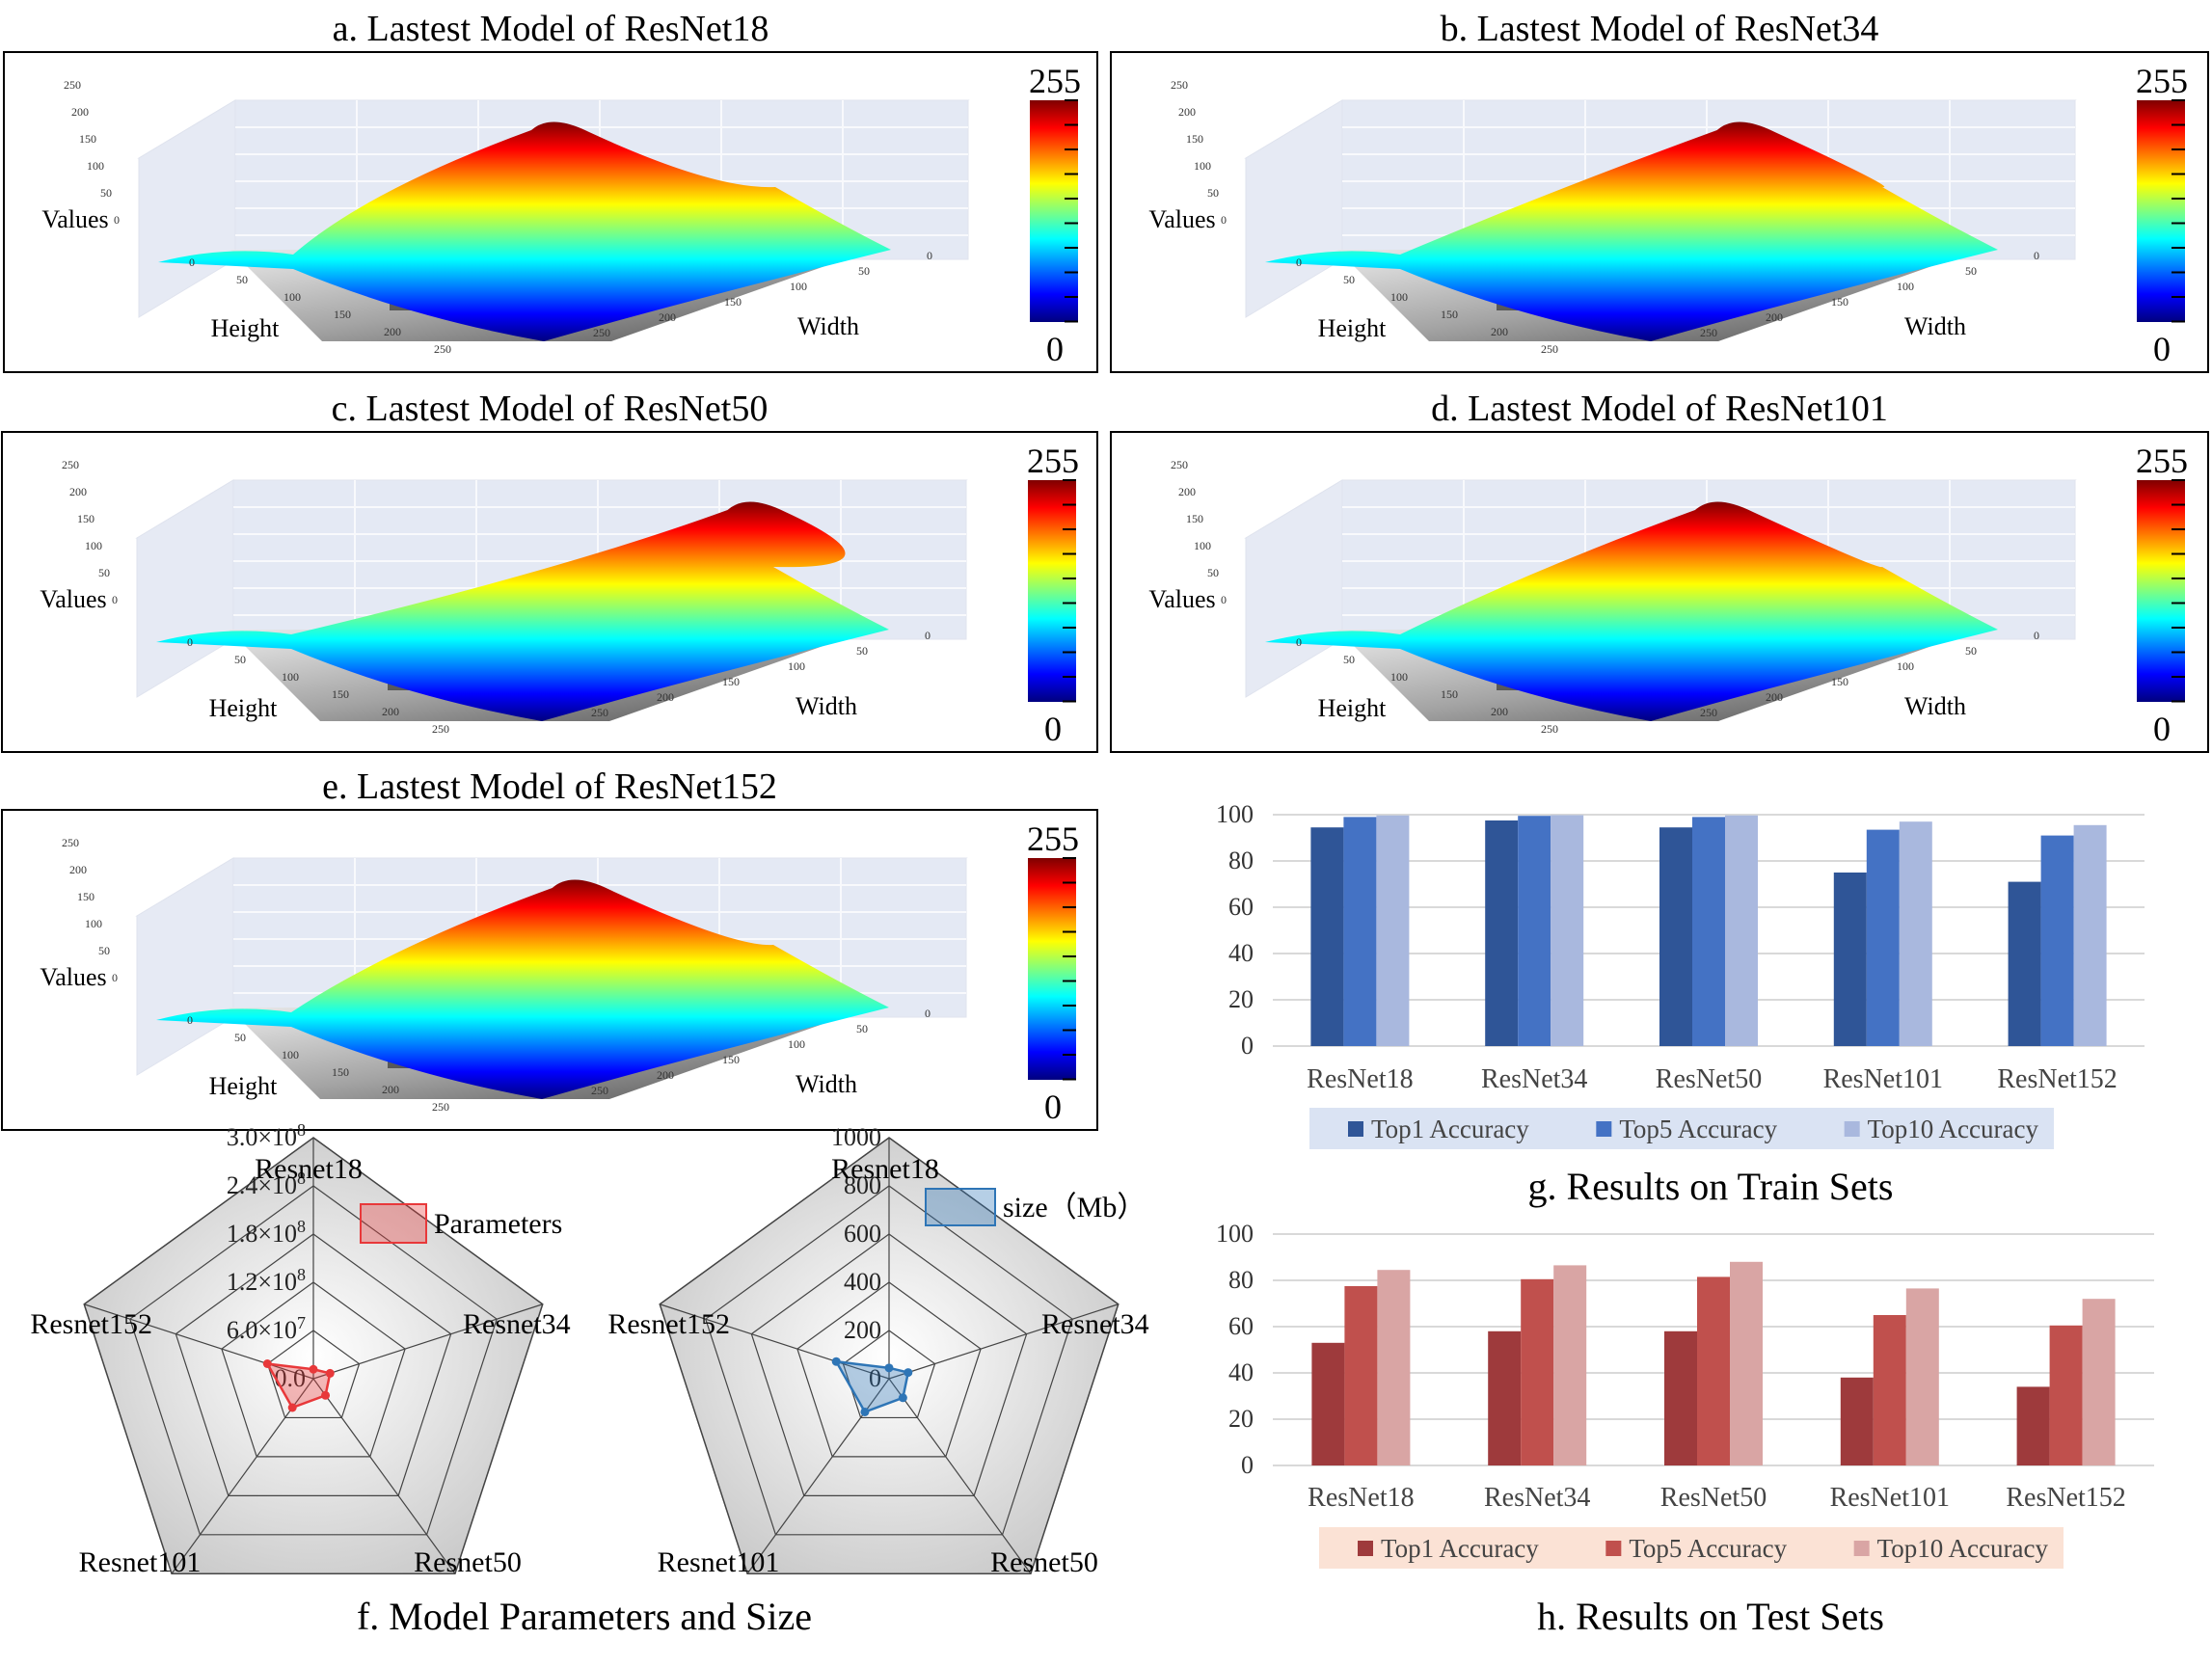  I want to click on legend-label: Top1 Accuracy, so click(1460, 1548).